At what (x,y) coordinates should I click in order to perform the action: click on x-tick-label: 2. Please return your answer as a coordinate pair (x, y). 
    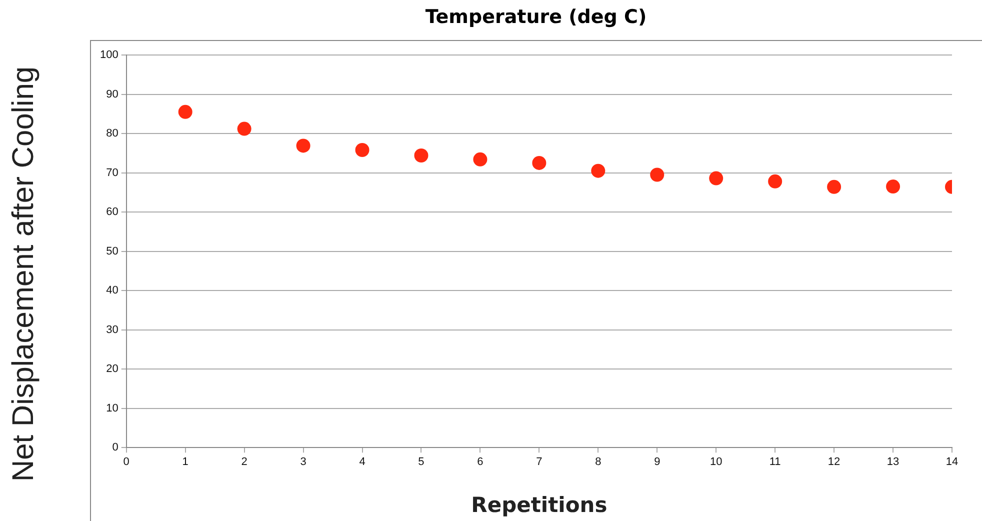
    Looking at the image, I should click on (244, 462).